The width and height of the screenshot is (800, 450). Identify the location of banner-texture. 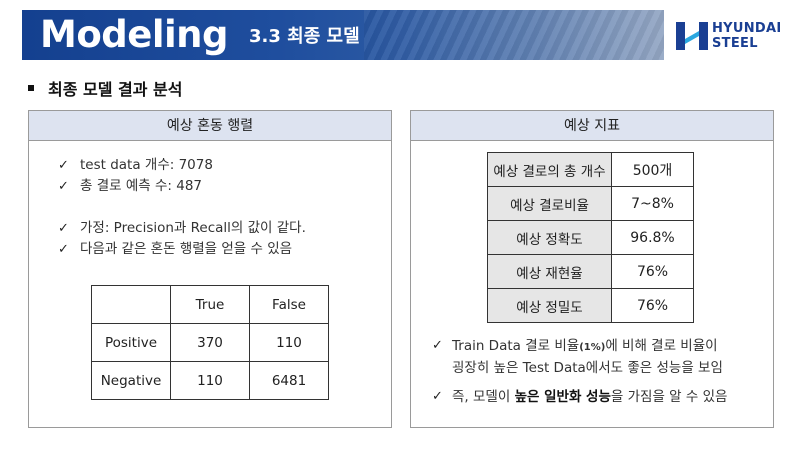
(514, 35).